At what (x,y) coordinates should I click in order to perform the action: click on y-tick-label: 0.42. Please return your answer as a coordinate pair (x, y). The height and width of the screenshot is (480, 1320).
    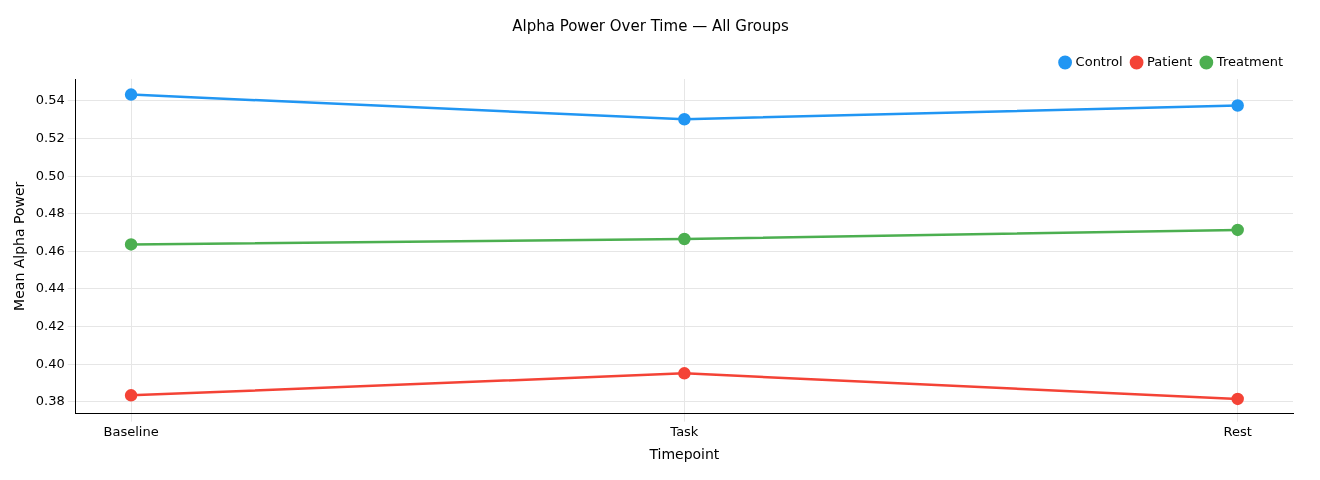
    Looking at the image, I should click on (50, 325).